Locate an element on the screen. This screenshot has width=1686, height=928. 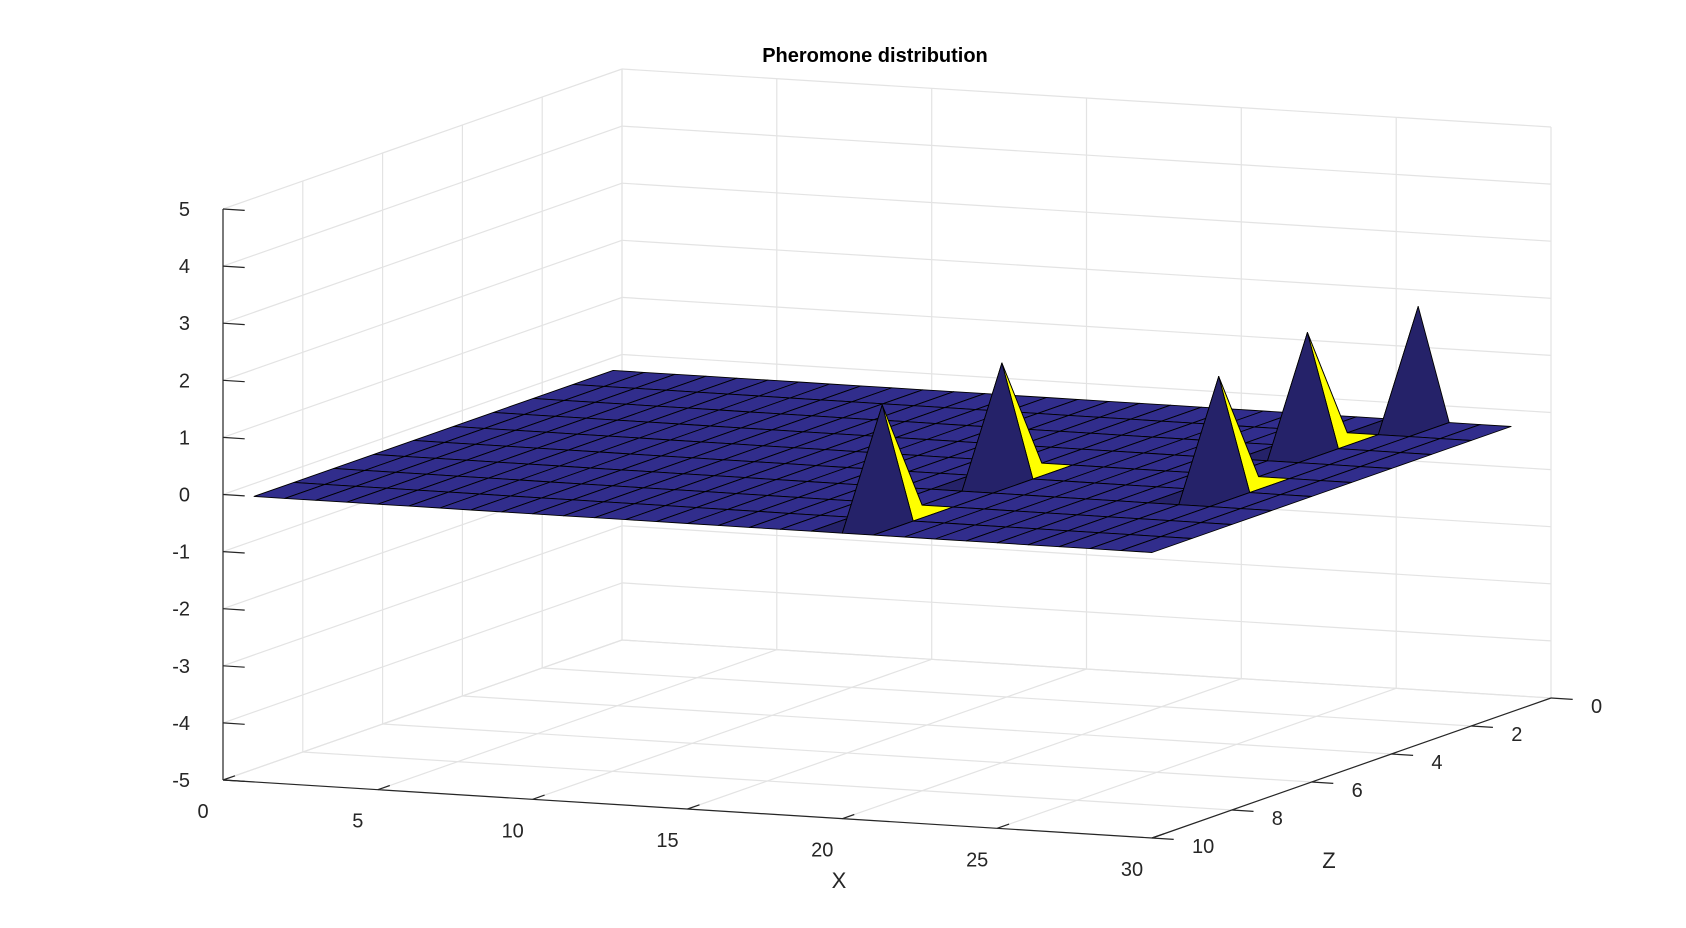
peak-facet is located at coordinates (1413, 372).